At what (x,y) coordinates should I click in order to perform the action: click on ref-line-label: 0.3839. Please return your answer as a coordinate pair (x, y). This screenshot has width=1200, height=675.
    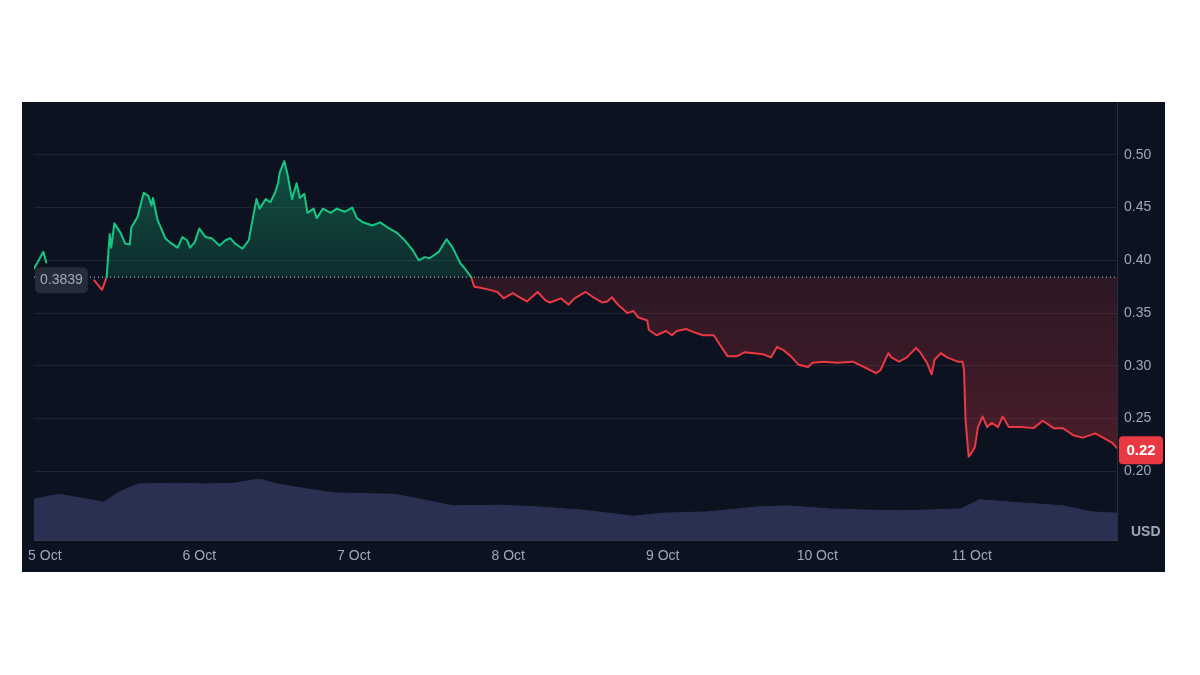
    Looking at the image, I should click on (62, 279).